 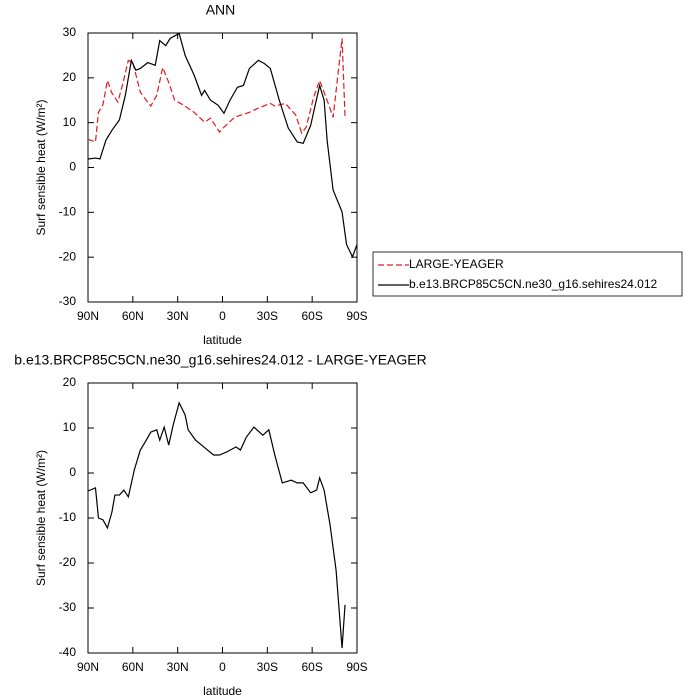 What do you see at coordinates (533, 284) in the screenshot?
I see `legend-label: b.e13.BRCP85C5CN.ne30_g16.sehires24.012` at bounding box center [533, 284].